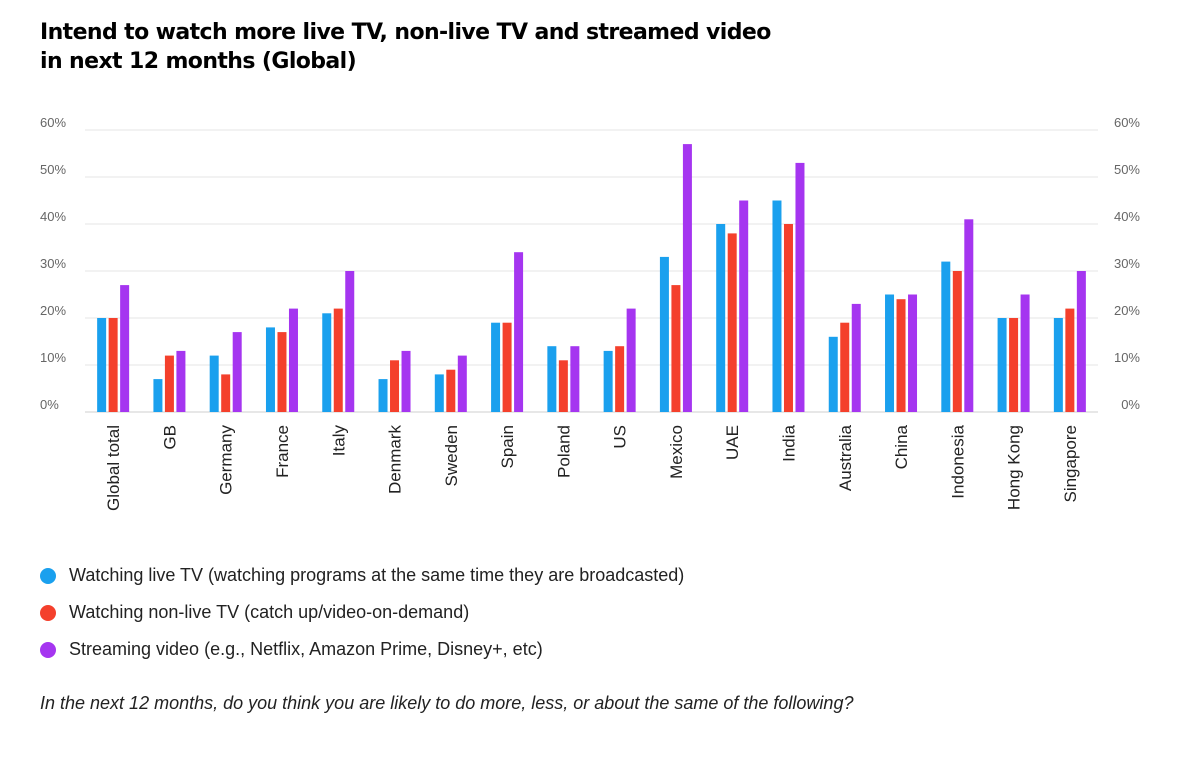 Image resolution: width=1200 pixels, height=771 pixels. What do you see at coordinates (395, 459) in the screenshot?
I see `x-category-label: Denmark` at bounding box center [395, 459].